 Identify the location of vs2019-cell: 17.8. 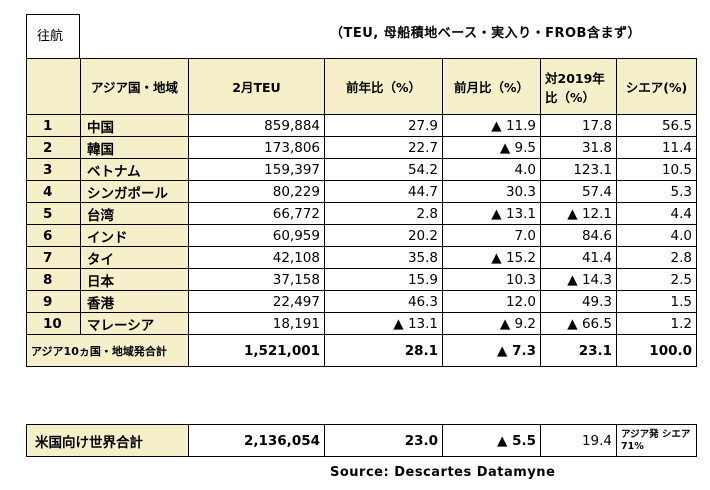
(578, 125).